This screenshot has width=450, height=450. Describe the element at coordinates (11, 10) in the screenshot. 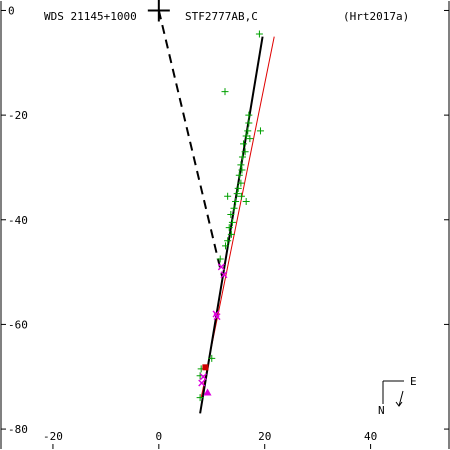

I see `y-tick-label: 0` at that location.